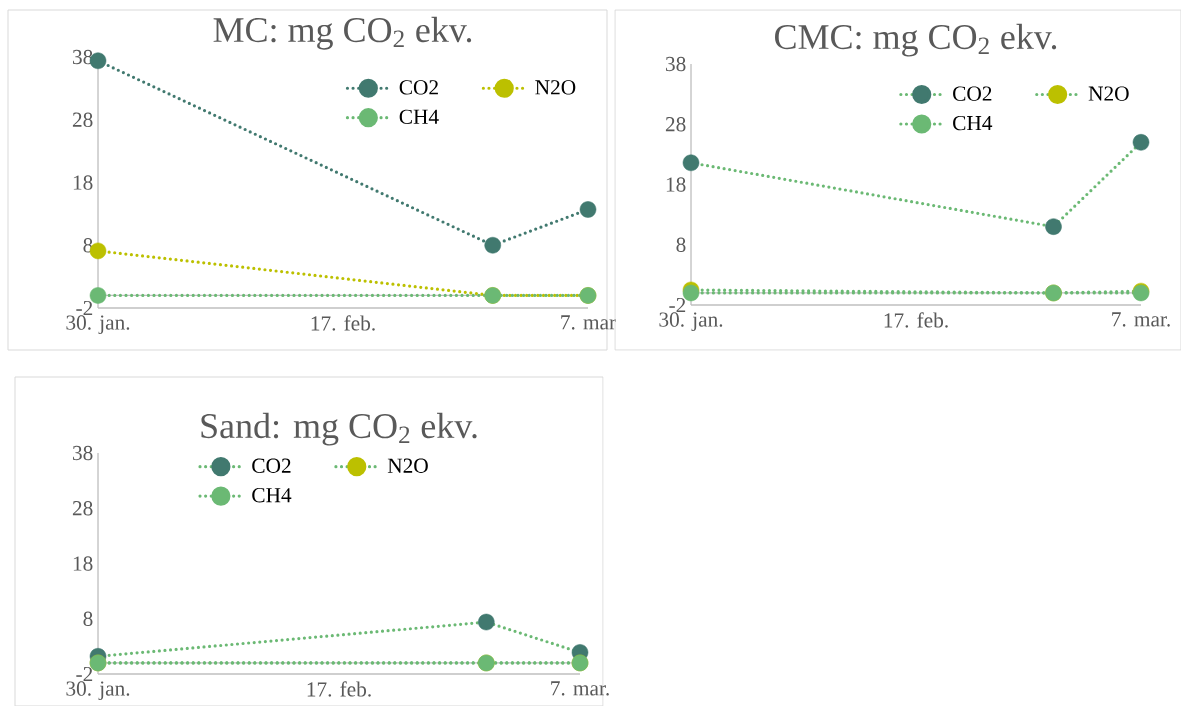 This screenshot has height=706, width=1181. Describe the element at coordinates (916, 40) in the screenshot. I see `chart-title: CMC: mg CO$_{2}$ ekv.` at that location.